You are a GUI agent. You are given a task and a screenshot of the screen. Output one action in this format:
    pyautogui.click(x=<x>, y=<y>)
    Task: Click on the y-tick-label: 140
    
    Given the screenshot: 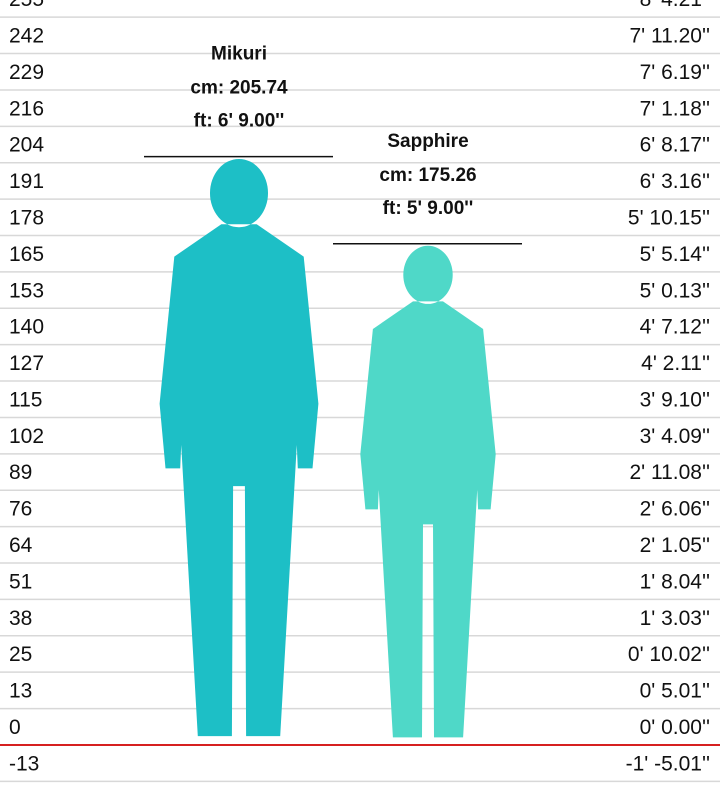 What is the action you would take?
    pyautogui.click(x=26, y=327)
    